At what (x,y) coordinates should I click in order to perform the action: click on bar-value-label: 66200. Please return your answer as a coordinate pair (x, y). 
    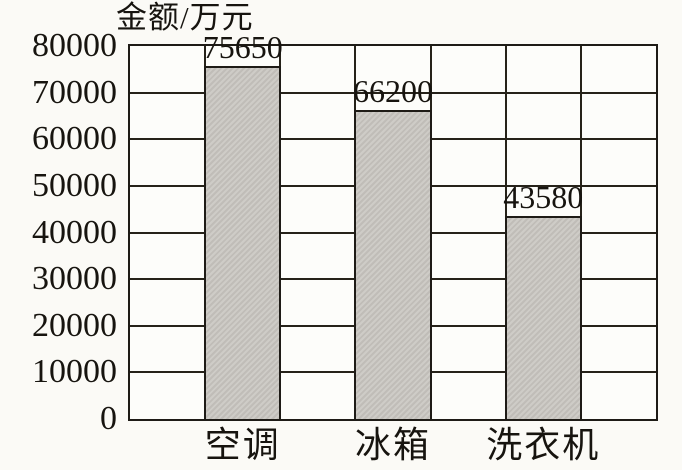
    Looking at the image, I should click on (393, 91).